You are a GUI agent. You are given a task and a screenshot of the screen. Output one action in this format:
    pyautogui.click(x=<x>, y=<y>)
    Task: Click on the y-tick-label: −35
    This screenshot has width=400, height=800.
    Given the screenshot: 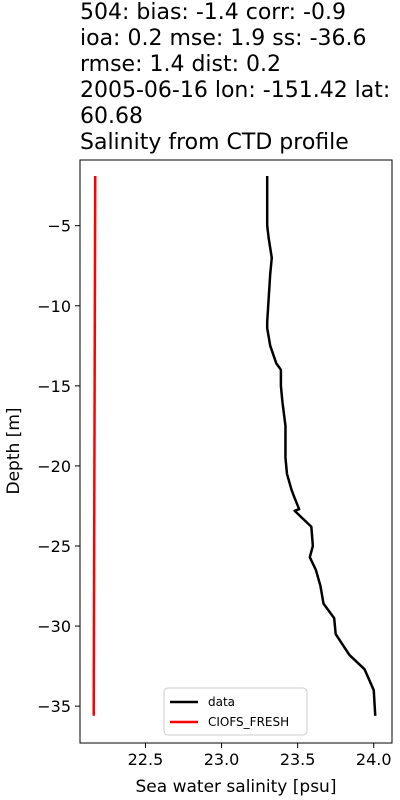 What is the action you would take?
    pyautogui.click(x=54, y=706)
    